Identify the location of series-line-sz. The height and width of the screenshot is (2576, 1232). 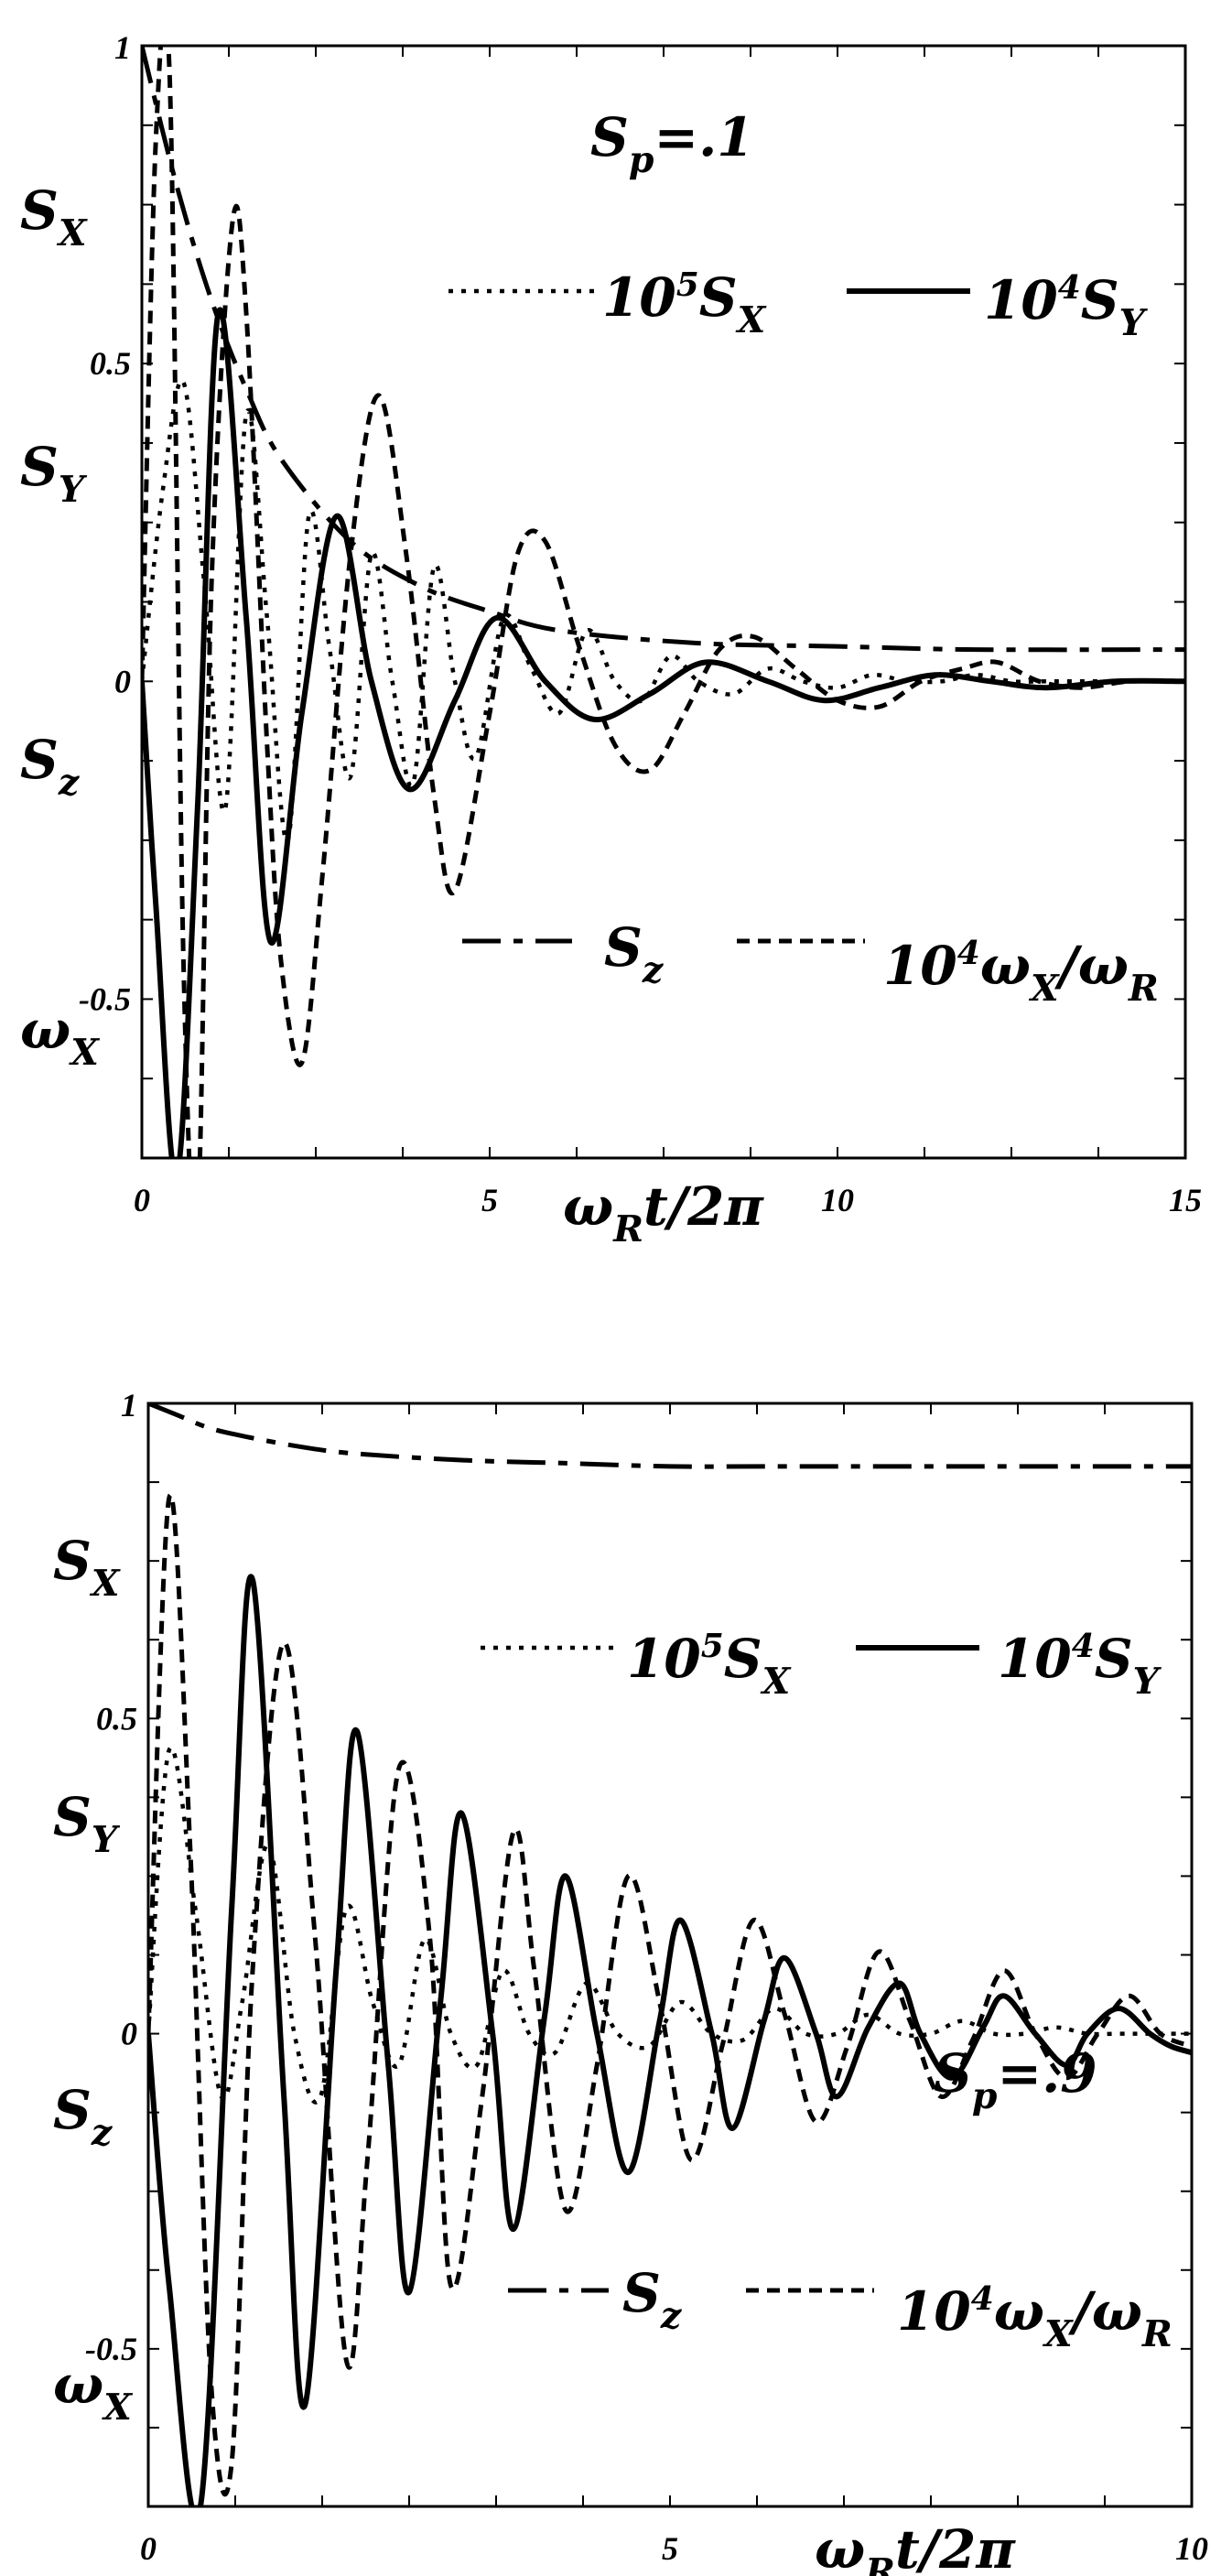
(670, 1436).